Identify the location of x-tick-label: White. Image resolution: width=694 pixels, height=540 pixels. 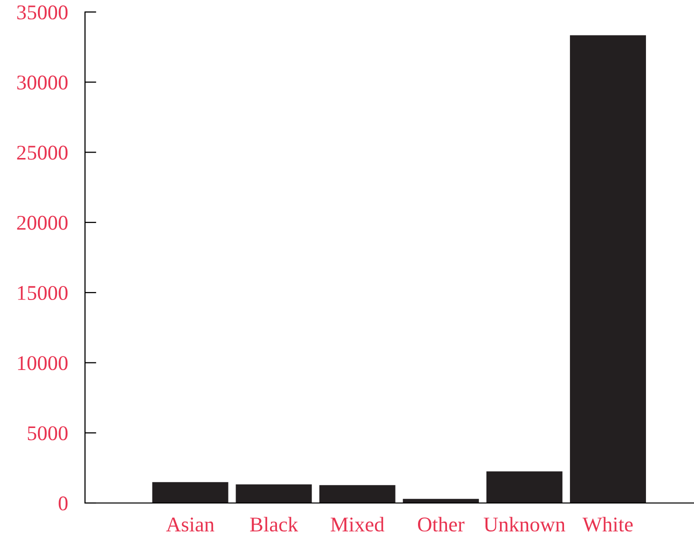
(607, 524).